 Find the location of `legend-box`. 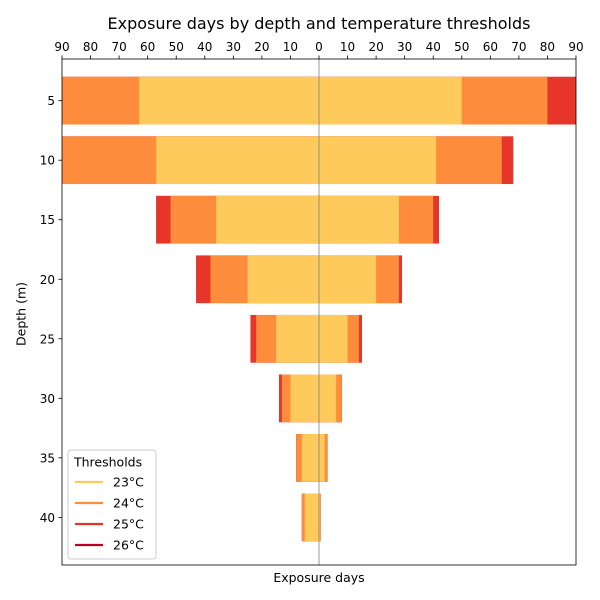

legend-box is located at coordinates (112, 504).